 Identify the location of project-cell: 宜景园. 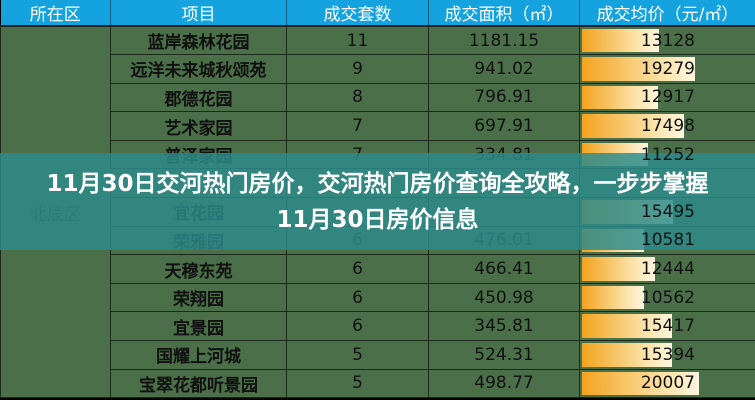
(198, 326).